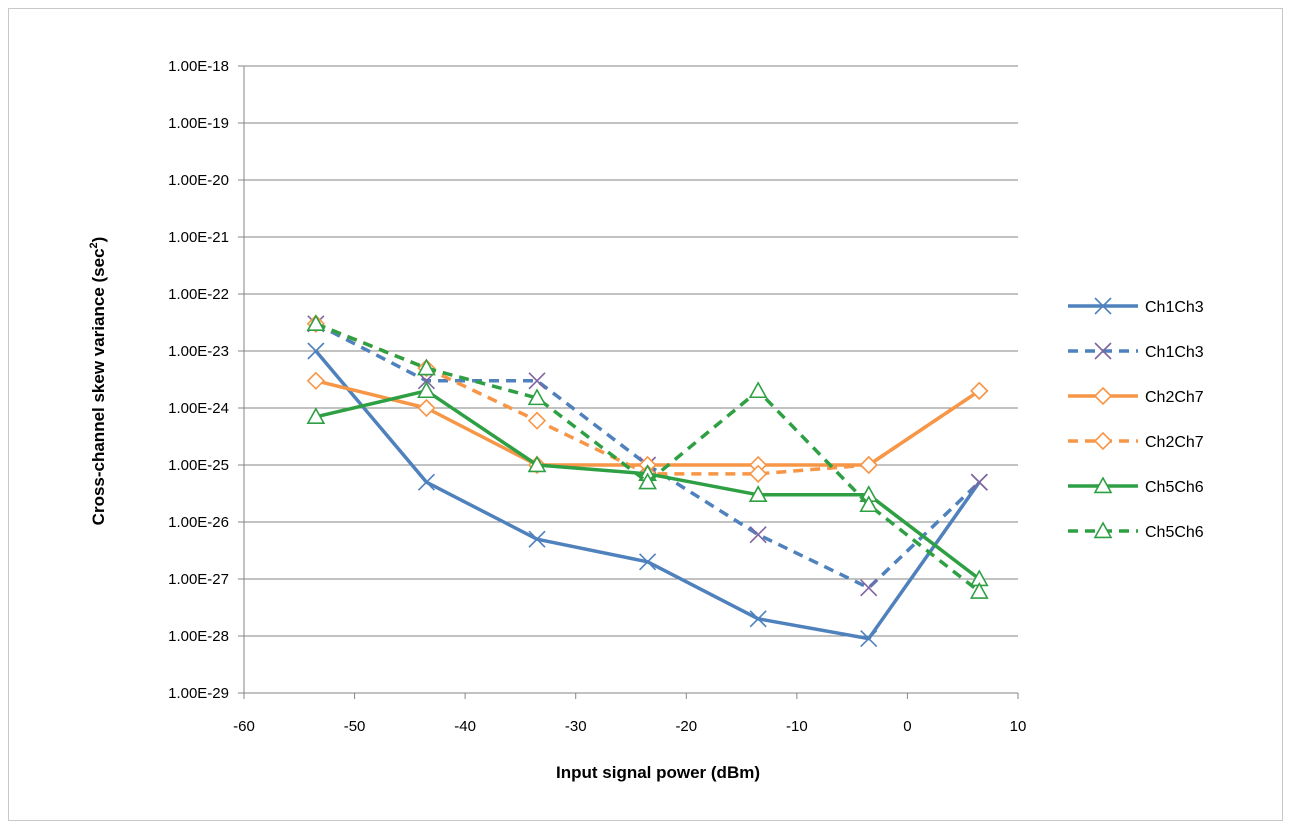 Image resolution: width=1291 pixels, height=829 pixels. Describe the element at coordinates (1136, 419) in the screenshot. I see `legend: Ch1Ch3 Ch1Ch3 Ch2Ch7 Ch2Ch7 Ch5Ch6 Ch5Ch6` at that location.